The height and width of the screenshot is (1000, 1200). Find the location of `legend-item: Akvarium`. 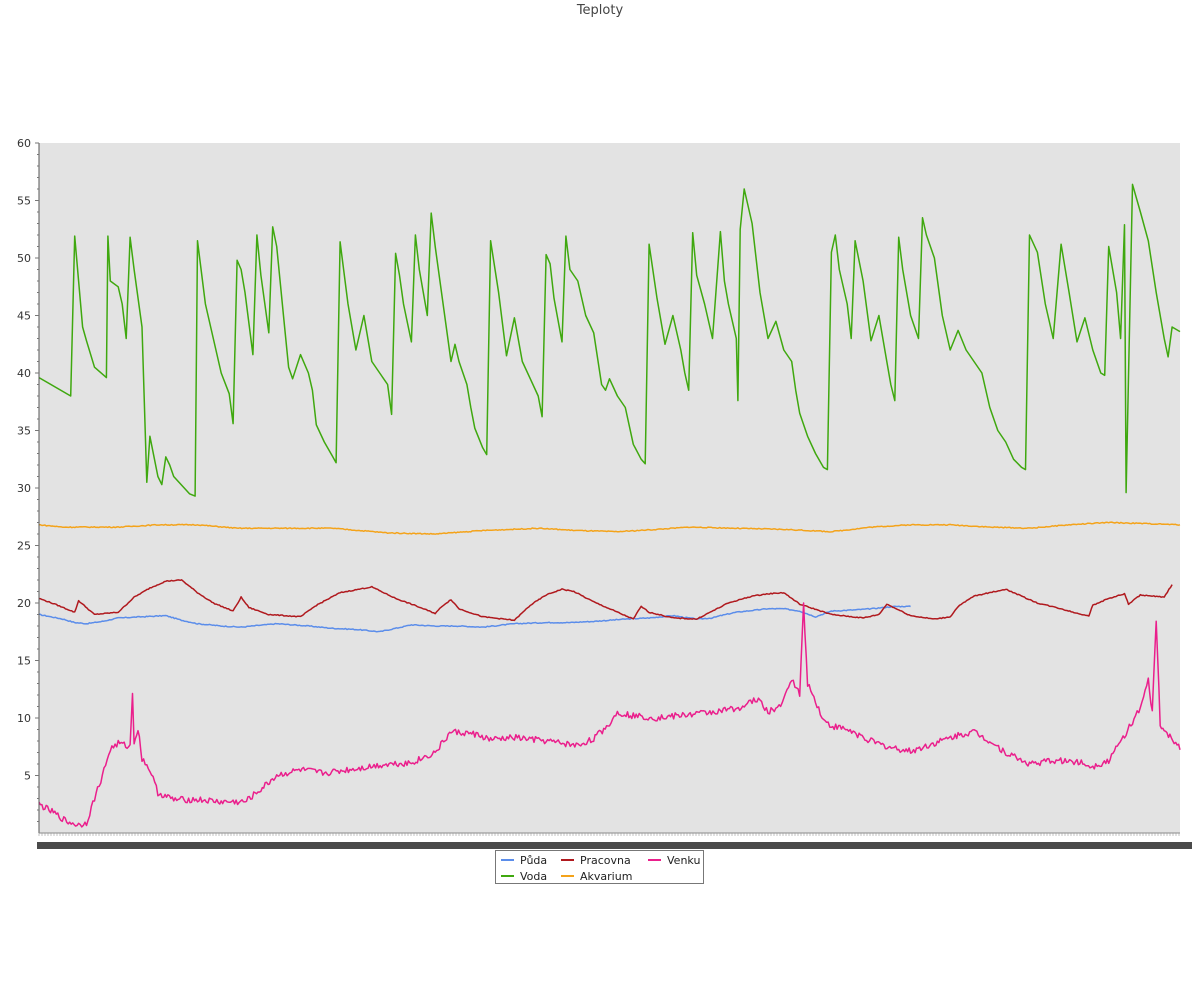

legend-item: Akvarium is located at coordinates (596, 877).